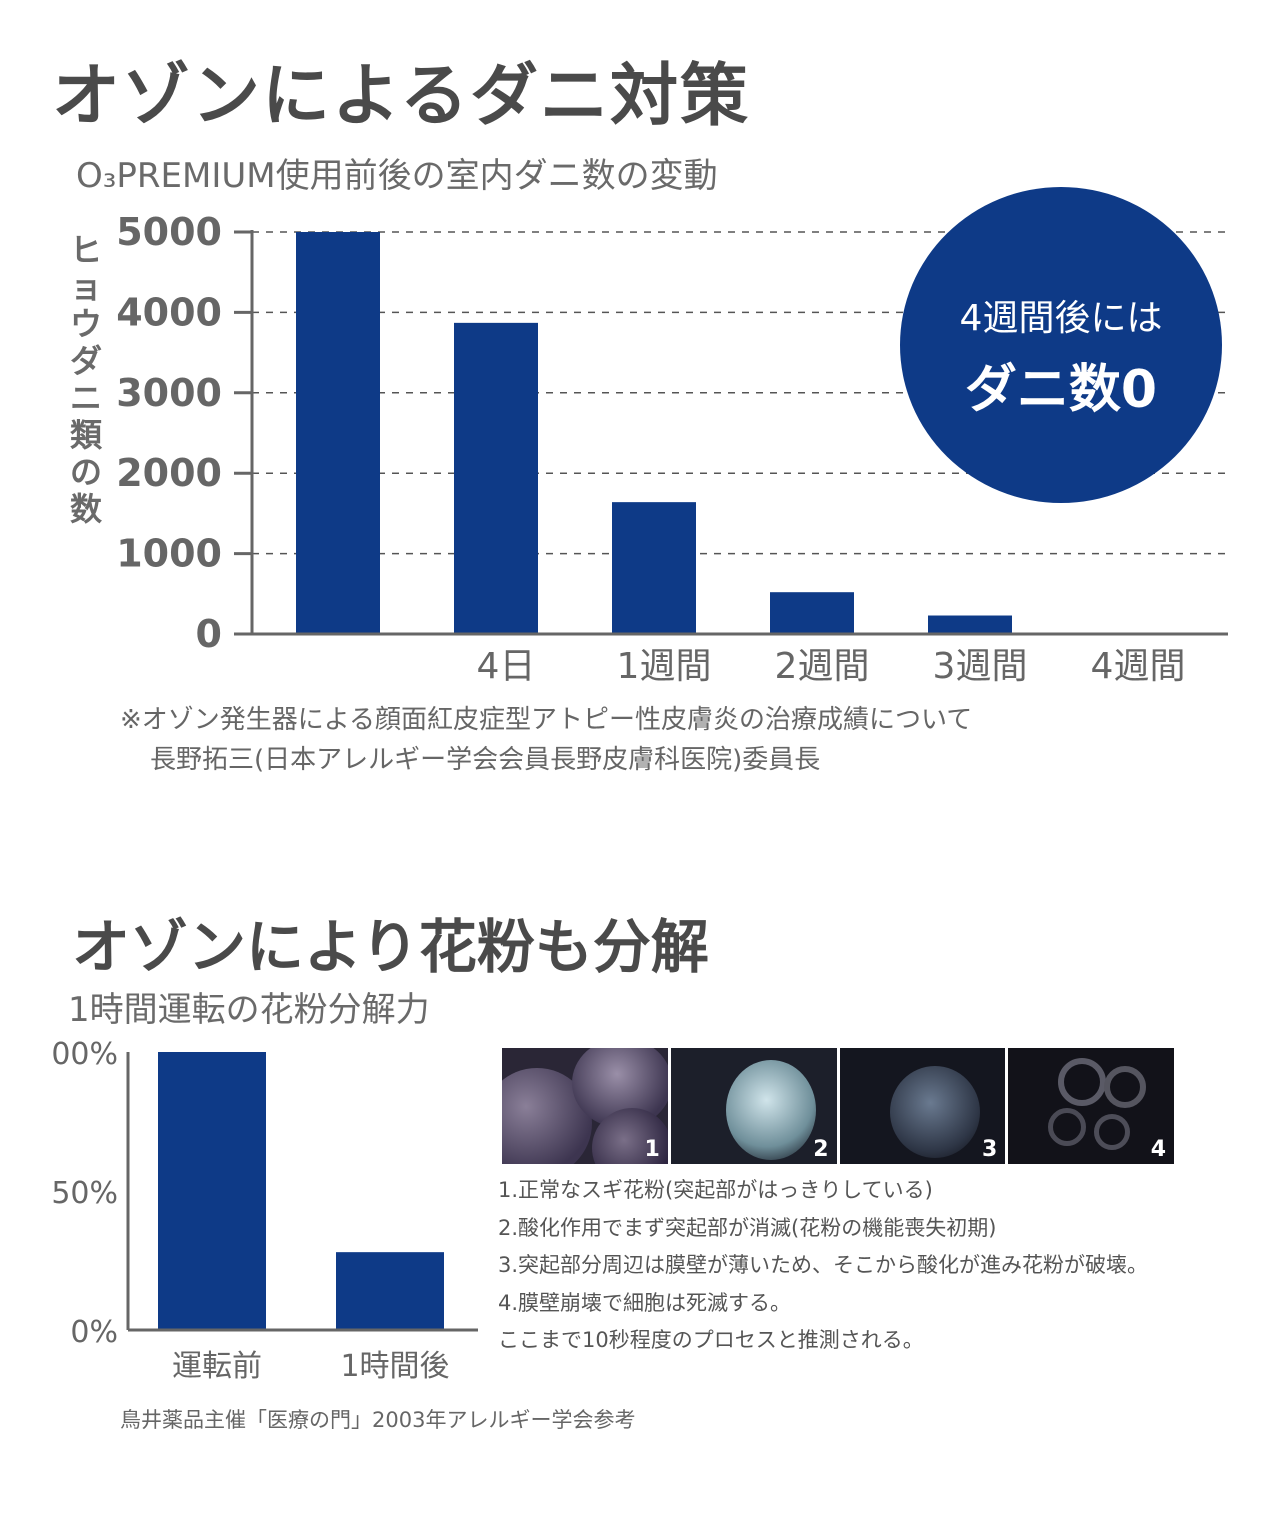  What do you see at coordinates (586, 1106) in the screenshot?
I see `pollen-photo-1: 1` at bounding box center [586, 1106].